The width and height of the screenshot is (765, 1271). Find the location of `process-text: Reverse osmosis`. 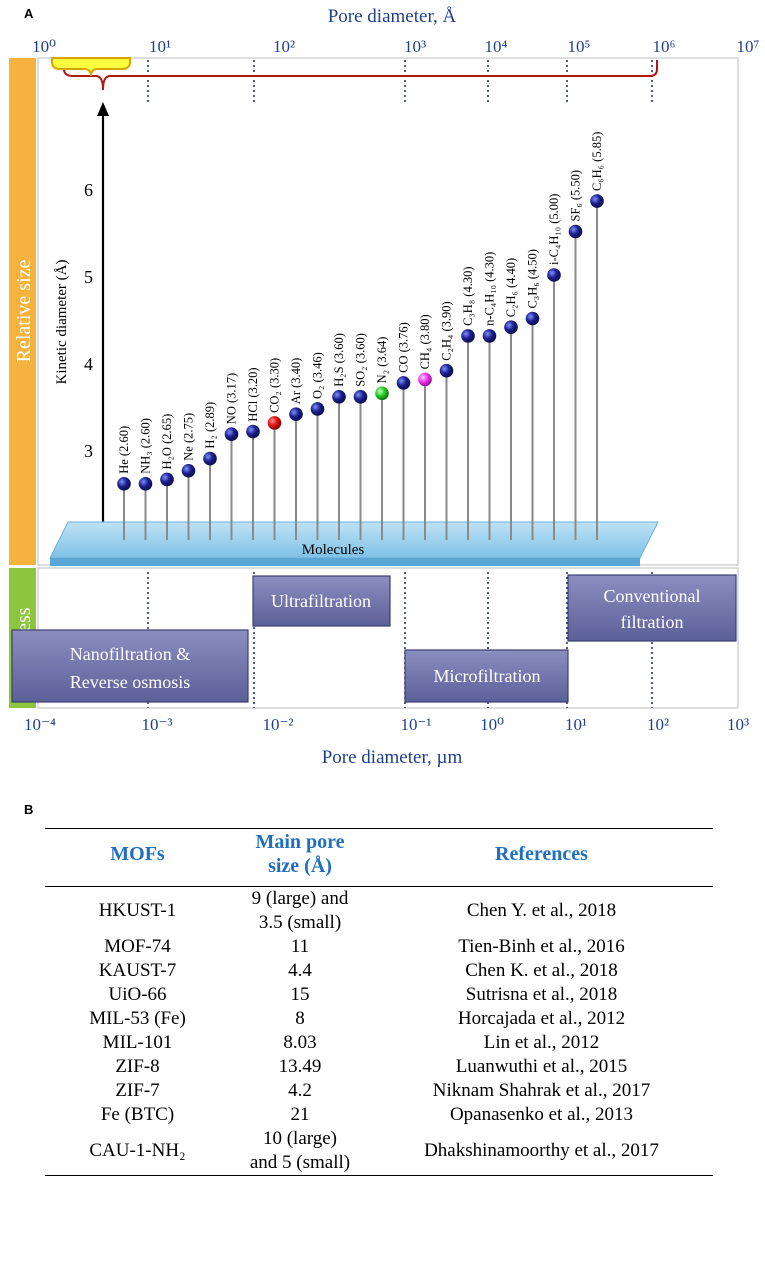

process-text: Reverse osmosis is located at coordinates (130, 682).